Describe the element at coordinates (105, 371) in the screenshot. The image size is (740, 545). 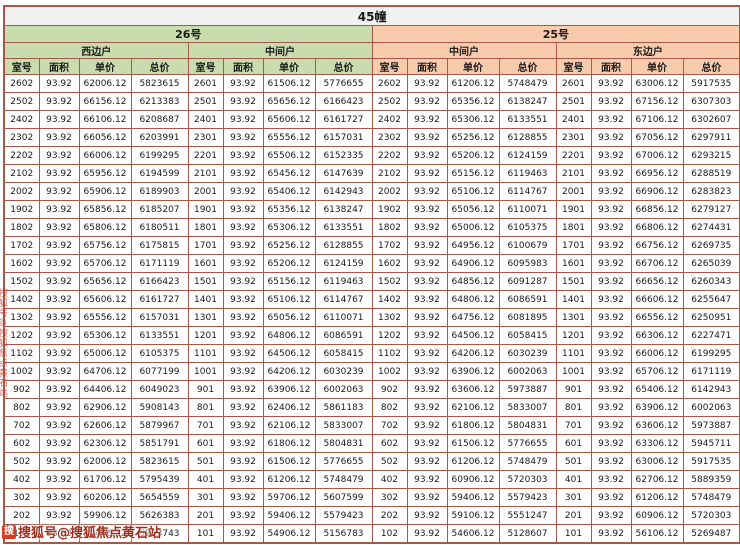
I see `table-cell: 64706.12` at that location.